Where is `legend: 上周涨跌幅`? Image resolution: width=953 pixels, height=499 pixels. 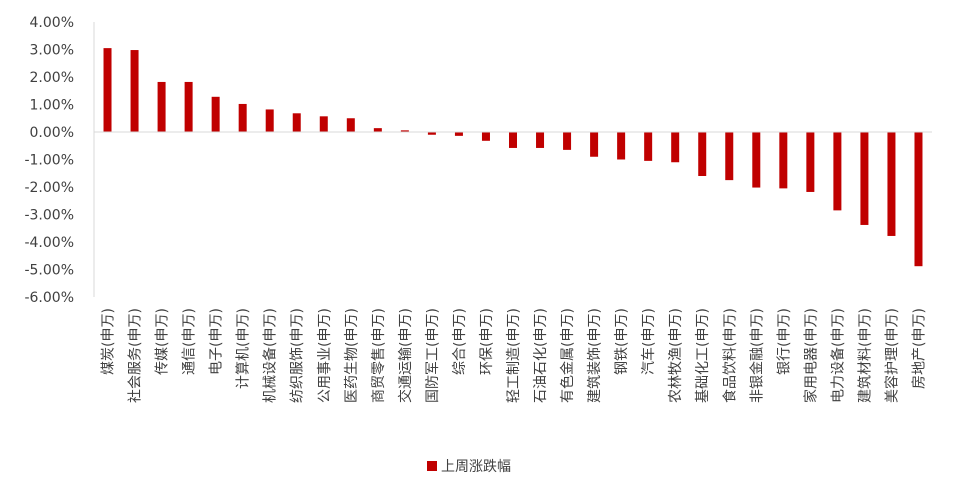 legend: 上周涨跌幅 is located at coordinates (469, 467).